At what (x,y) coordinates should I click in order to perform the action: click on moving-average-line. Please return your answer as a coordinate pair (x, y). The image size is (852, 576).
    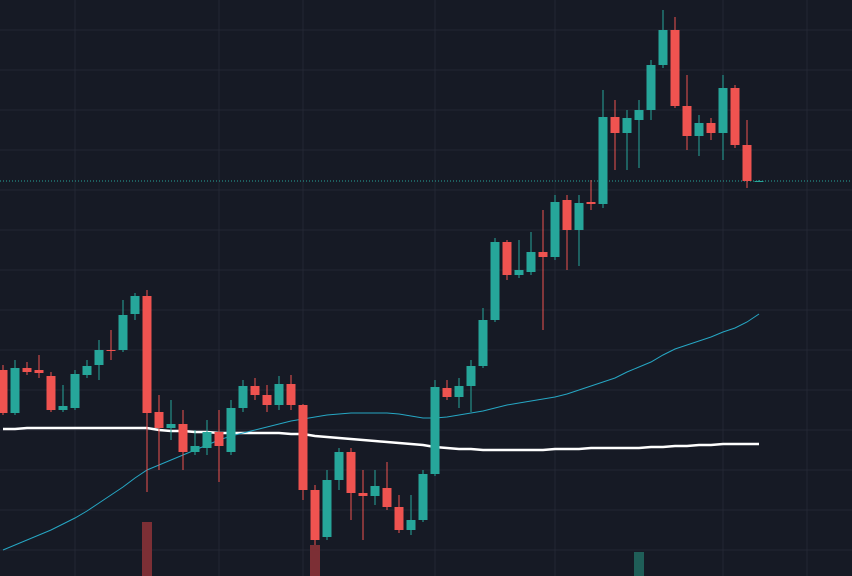
    Looking at the image, I should click on (381, 439).